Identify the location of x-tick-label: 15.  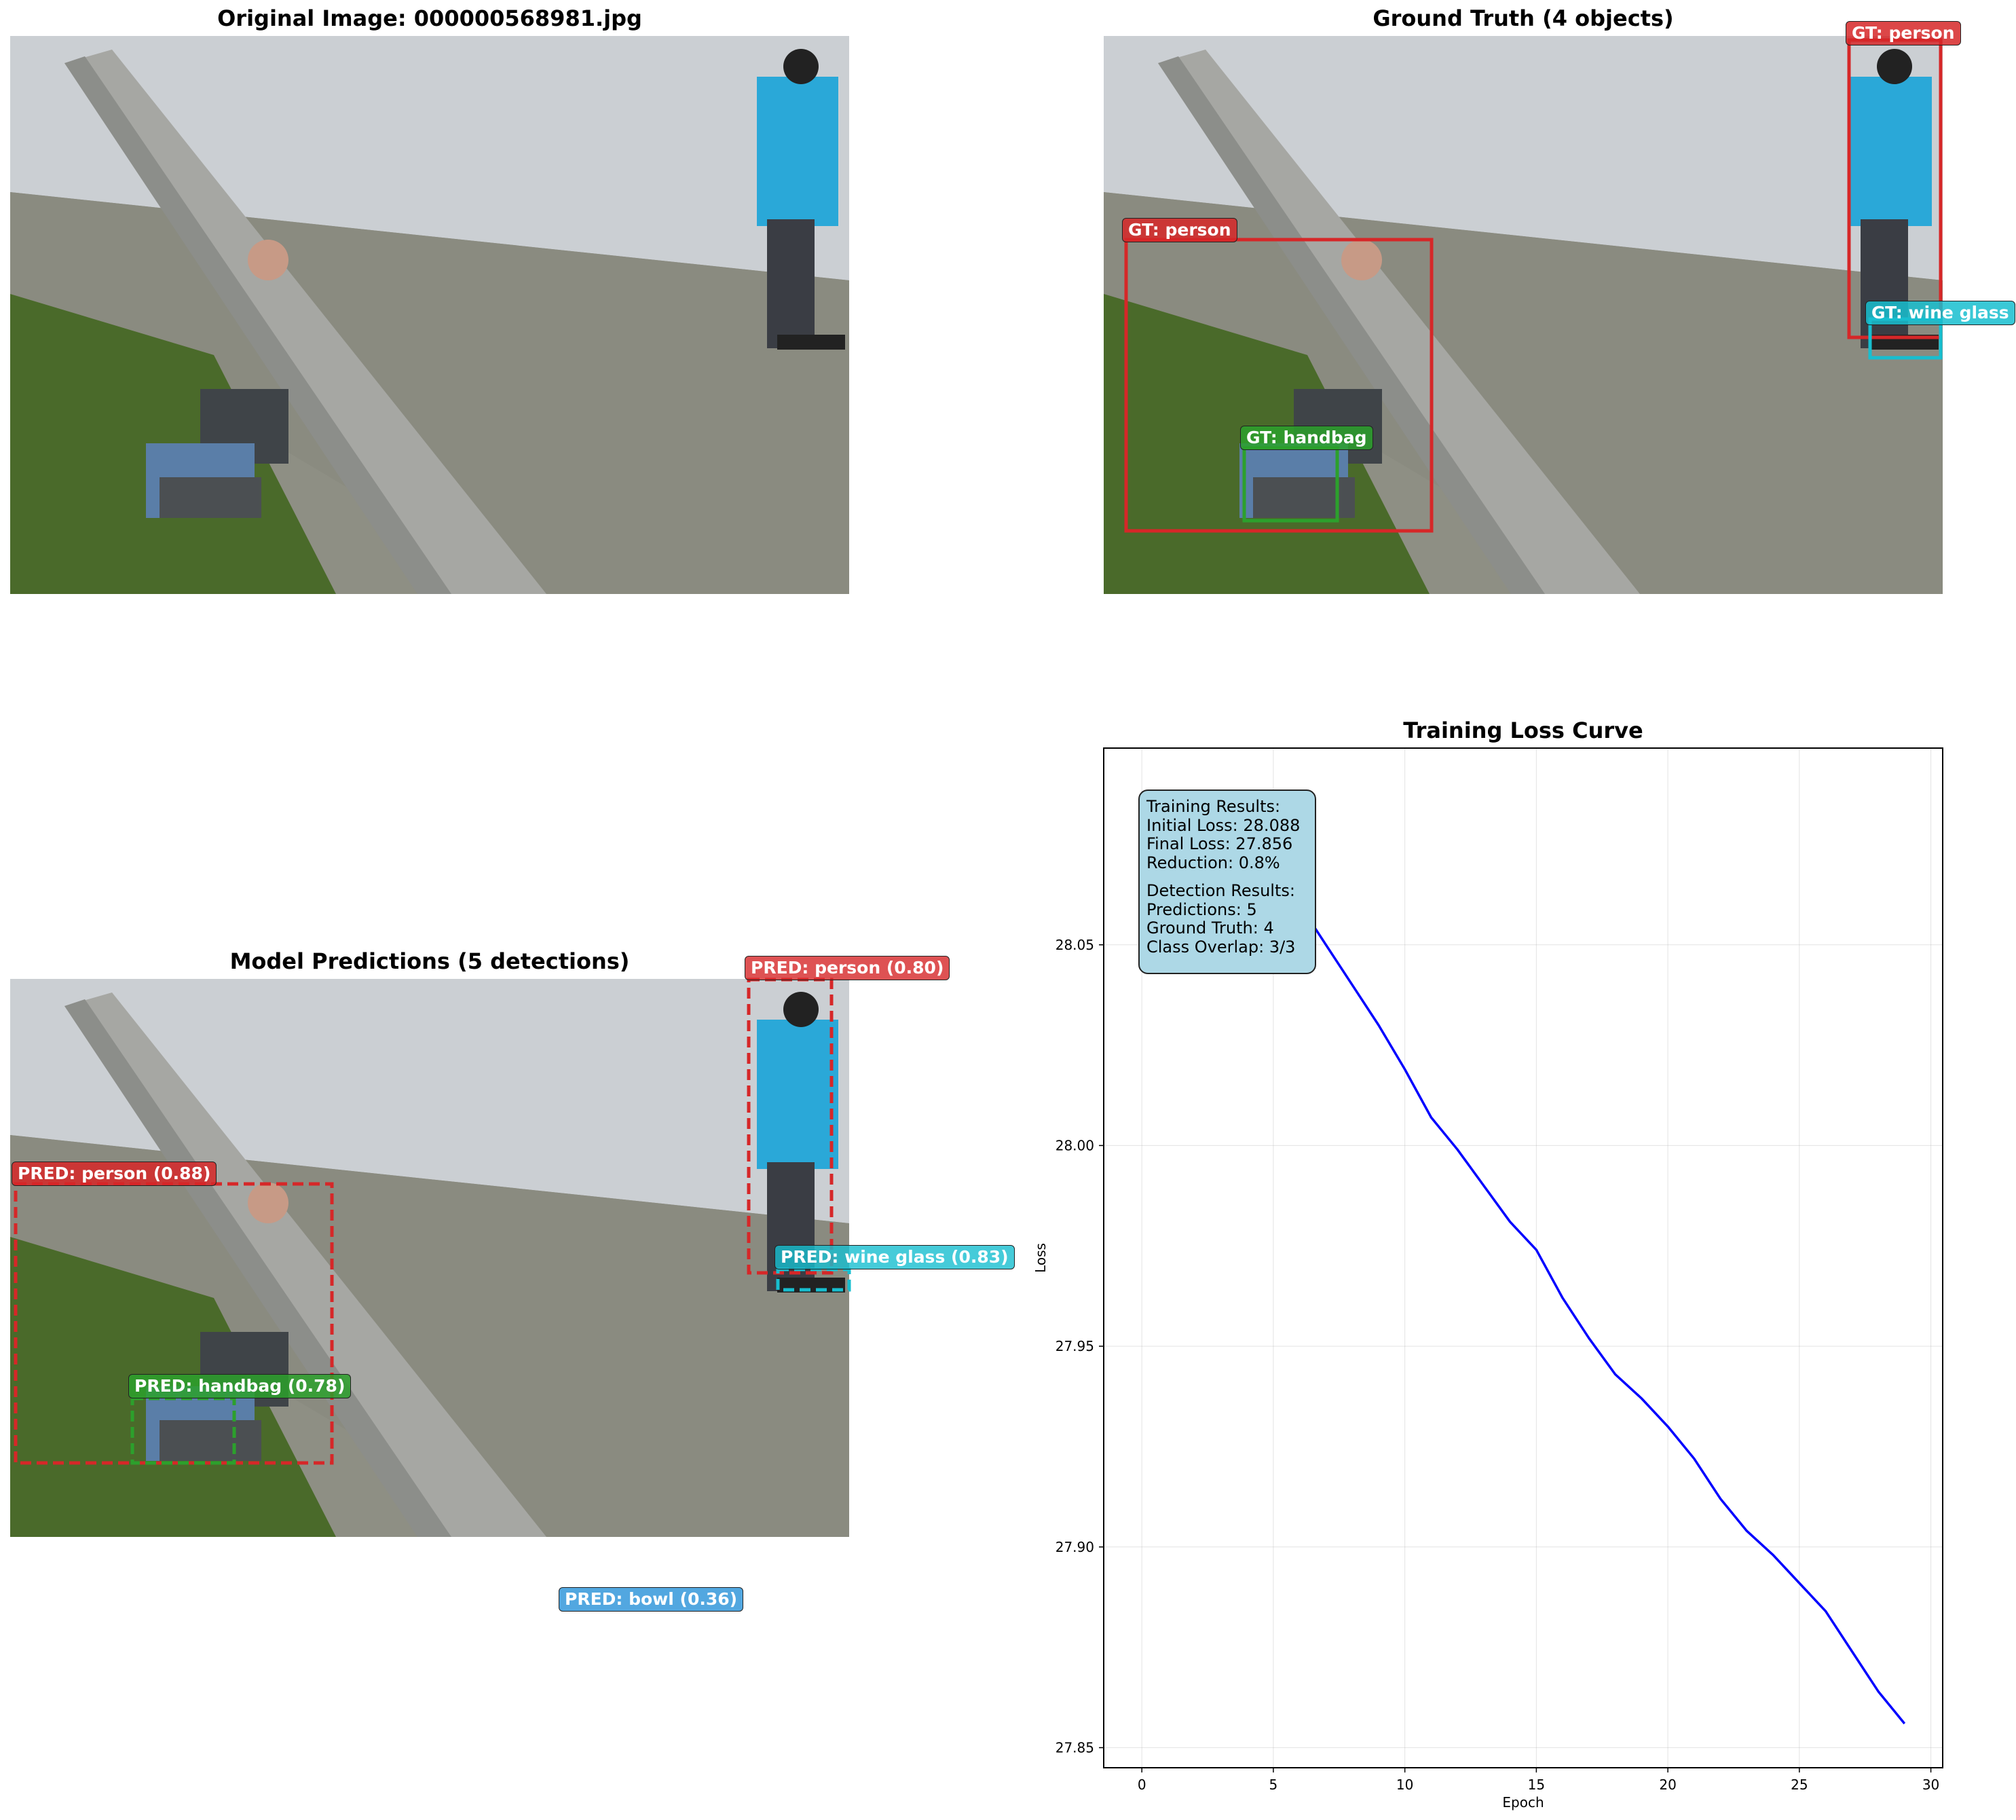
(1536, 1785).